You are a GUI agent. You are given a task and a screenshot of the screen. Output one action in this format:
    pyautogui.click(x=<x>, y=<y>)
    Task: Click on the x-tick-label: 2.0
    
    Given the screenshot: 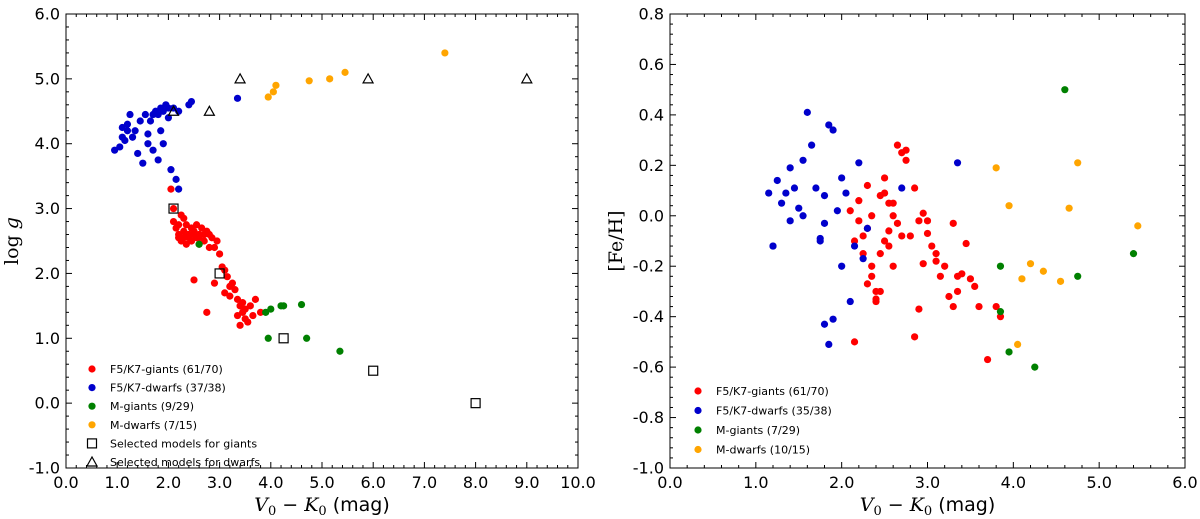 What is the action you would take?
    pyautogui.click(x=168, y=482)
    